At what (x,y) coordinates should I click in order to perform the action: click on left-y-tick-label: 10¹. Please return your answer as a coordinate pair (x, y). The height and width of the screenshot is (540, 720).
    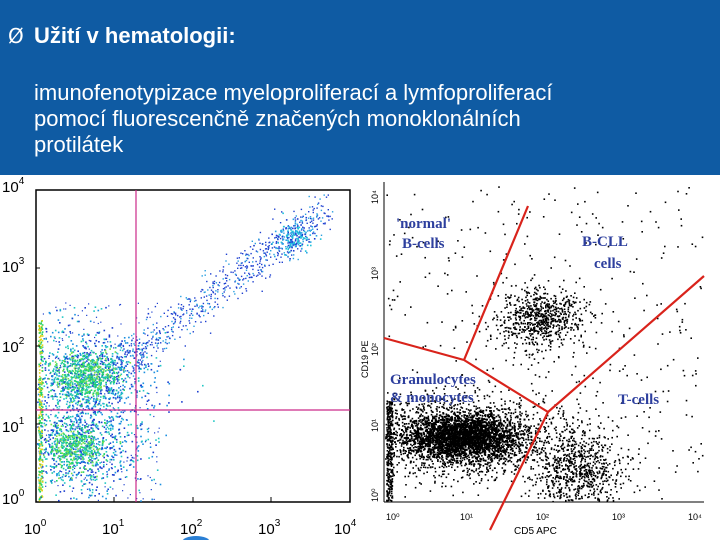
    Looking at the image, I should click on (13, 426).